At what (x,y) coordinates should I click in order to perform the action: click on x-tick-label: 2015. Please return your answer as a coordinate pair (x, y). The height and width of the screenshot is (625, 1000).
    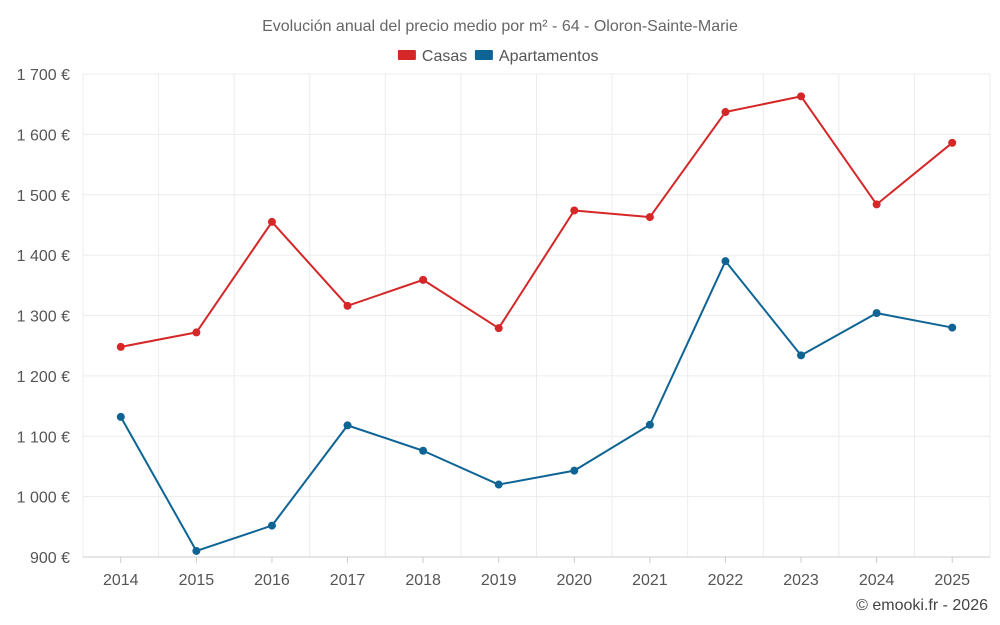
    Looking at the image, I should click on (197, 580).